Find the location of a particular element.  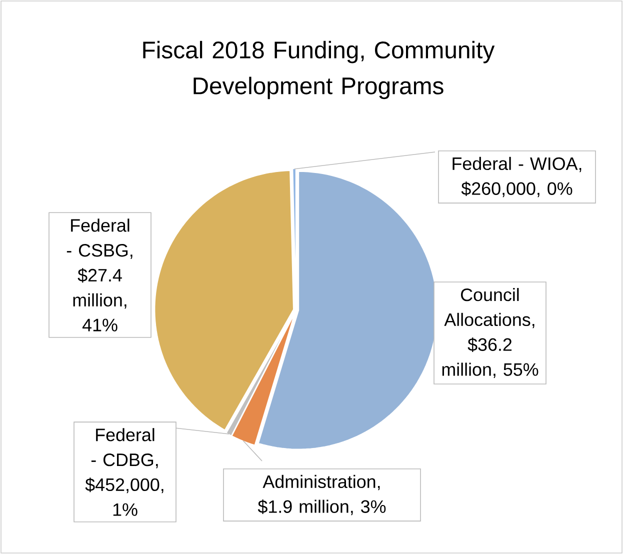

slice-label: Council Allocations is located at coordinates (487, 307).